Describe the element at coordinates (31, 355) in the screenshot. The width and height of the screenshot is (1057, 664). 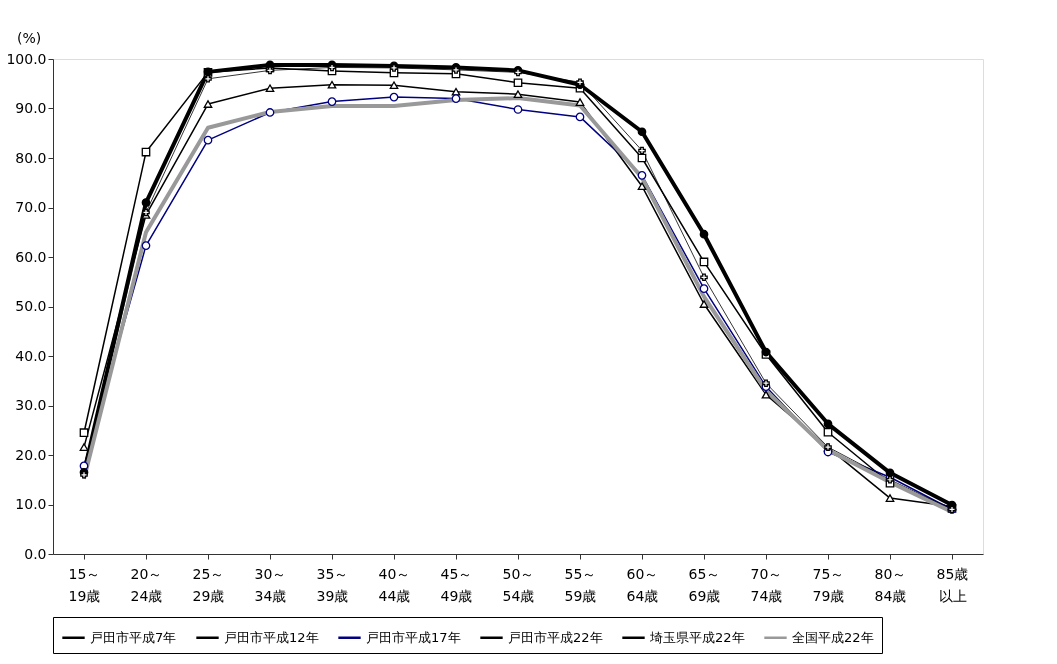
I see `y-tick-label: 40.0` at that location.